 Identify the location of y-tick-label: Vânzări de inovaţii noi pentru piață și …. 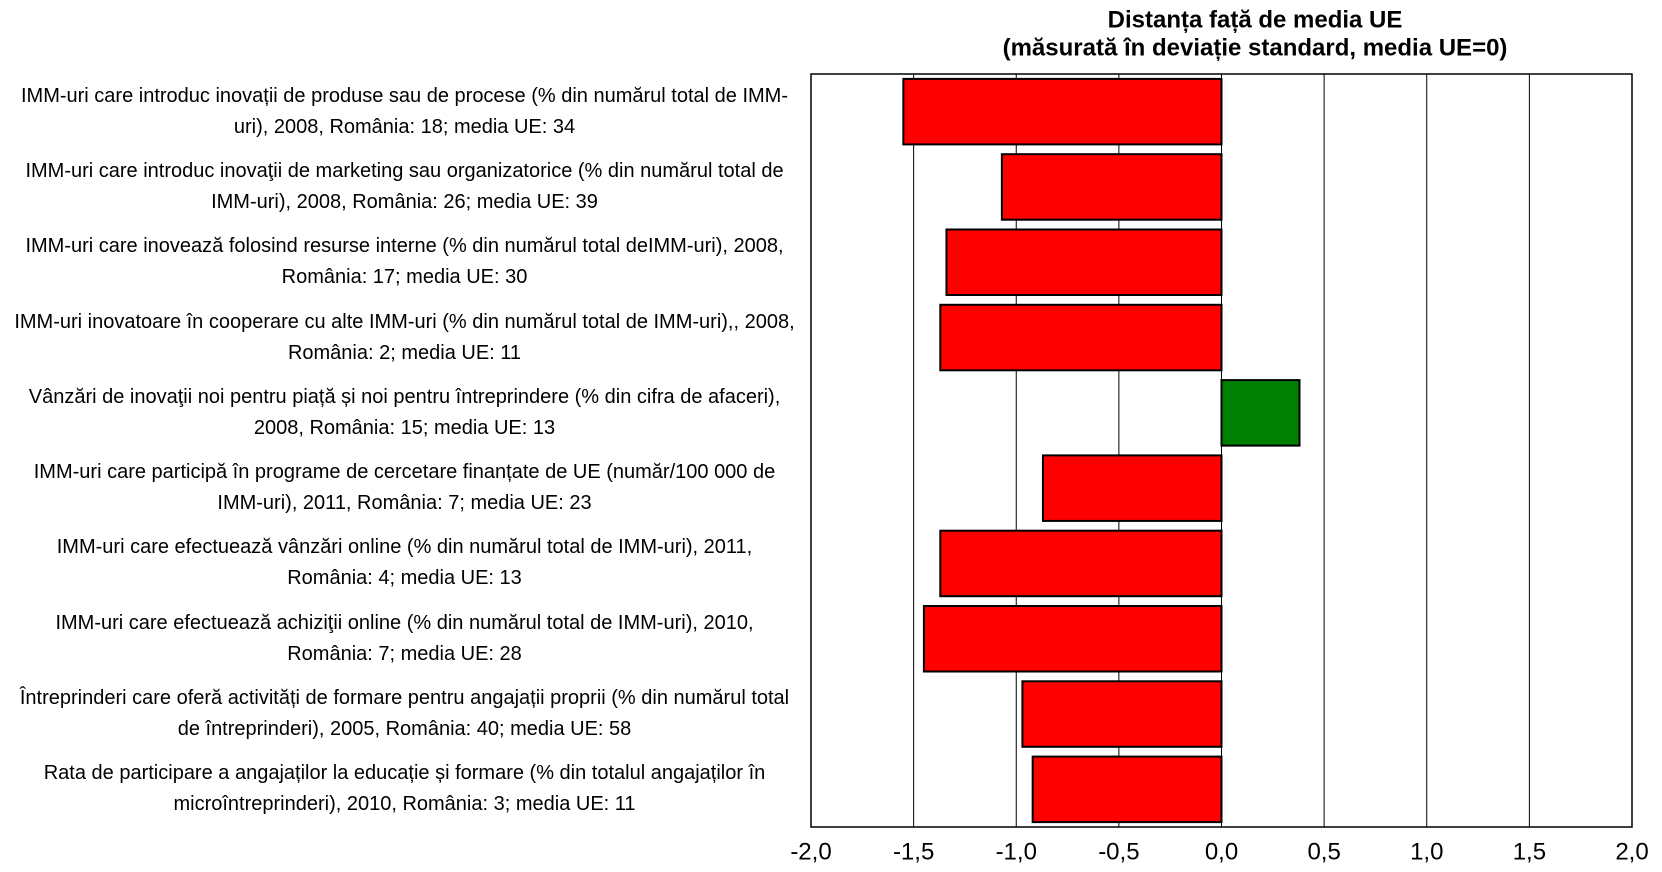
(404, 412).